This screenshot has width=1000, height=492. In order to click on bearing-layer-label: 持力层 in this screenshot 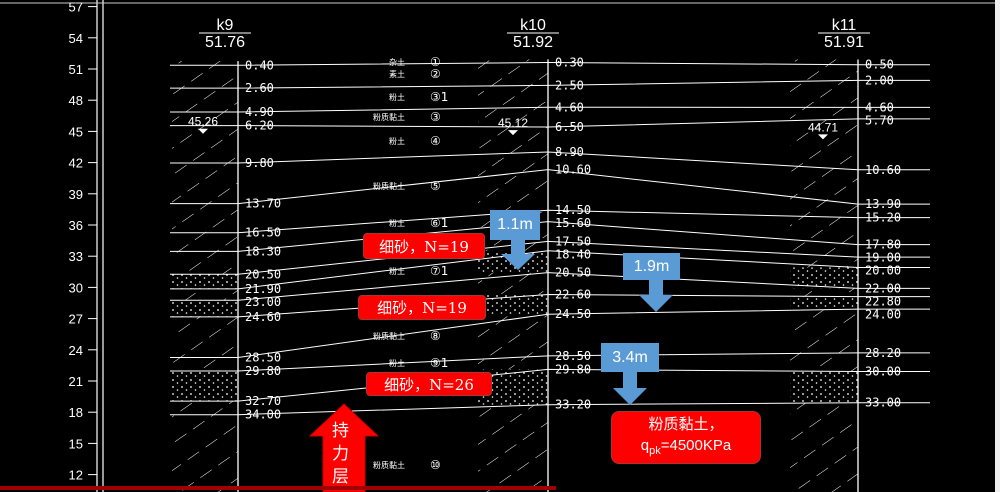, I will do `click(340, 454)`.